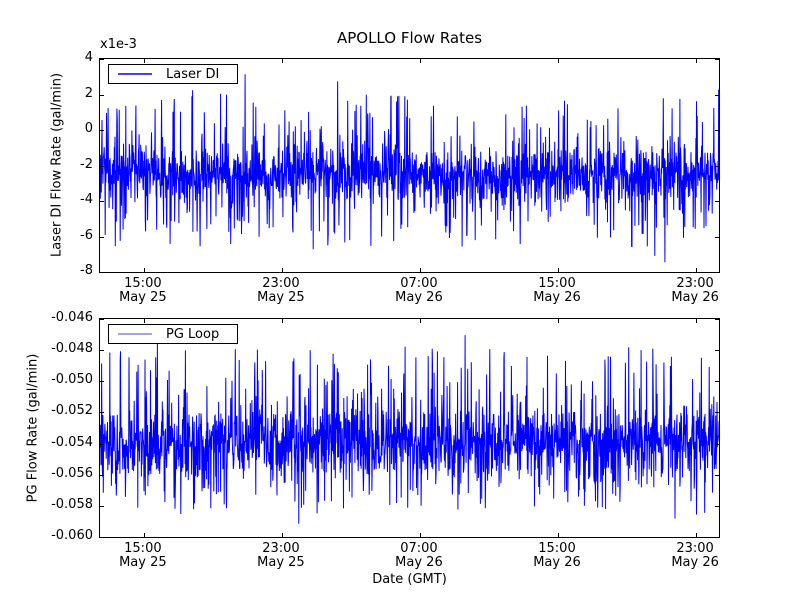 This screenshot has width=800, height=600. What do you see at coordinates (72, 504) in the screenshot?
I see `y-tick-label: -0.058` at bounding box center [72, 504].